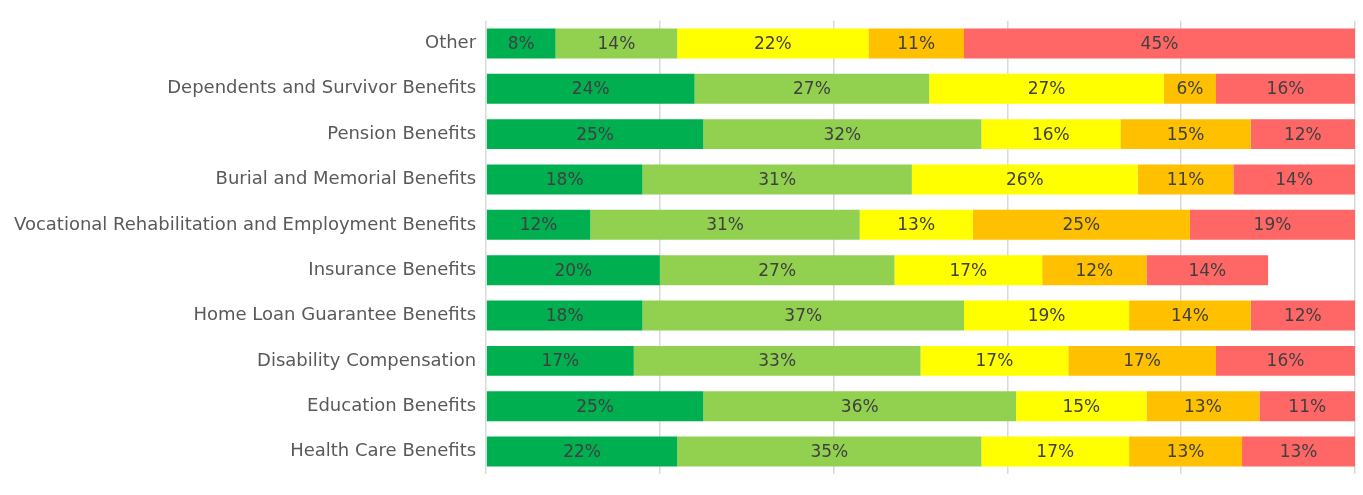 Image resolution: width=1363 pixels, height=495 pixels. What do you see at coordinates (322, 87) in the screenshot?
I see `y-tick-label: Dependents and Survivor Benefits` at bounding box center [322, 87].